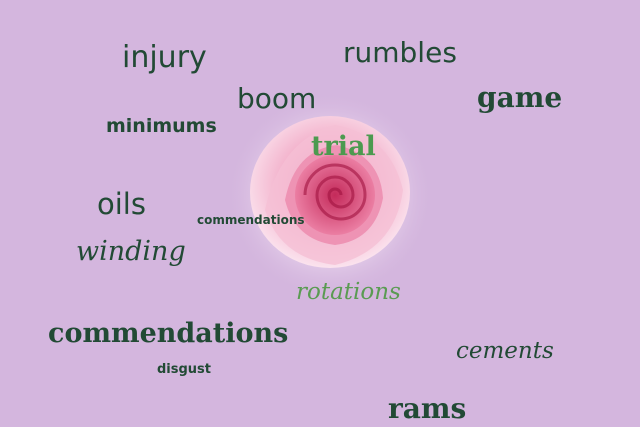 Image resolution: width=640 pixels, height=427 pixels. Describe the element at coordinates (400, 52) in the screenshot. I see `word-rumbles: rumbles` at that location.